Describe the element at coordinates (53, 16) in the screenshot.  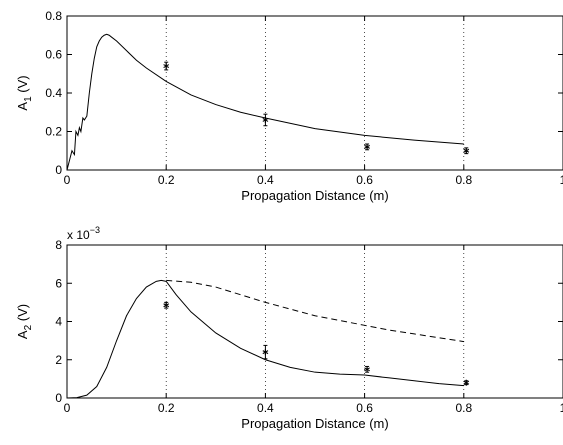
I see `y-tick-label: 0.8` at that location.